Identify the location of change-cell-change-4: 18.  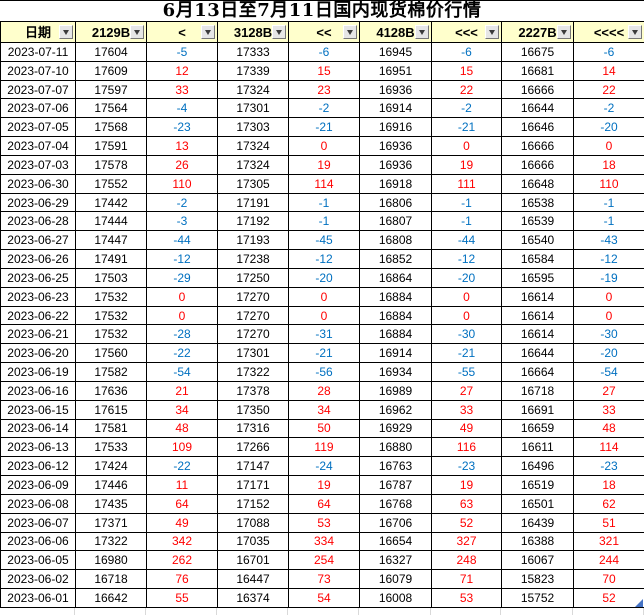
(608, 164).